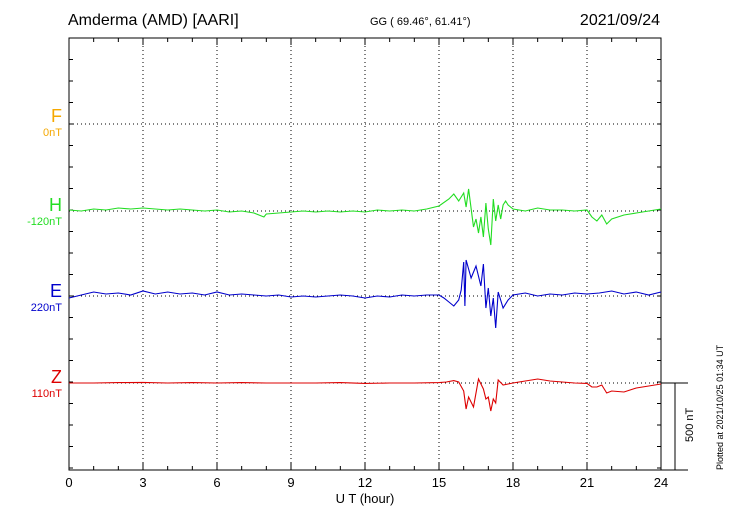  Describe the element at coordinates (720, 407) in the screenshot. I see `plotted-timestamp: Plotted at 2021/10/25 01:34 UT` at that location.